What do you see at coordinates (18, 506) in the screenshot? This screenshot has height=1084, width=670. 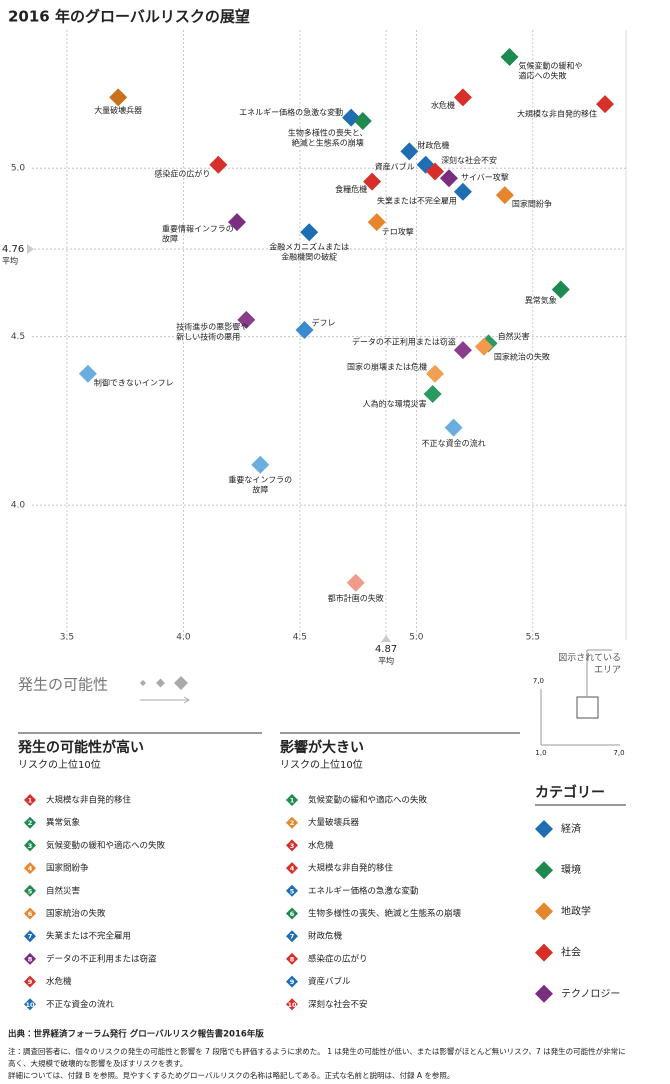 I see `y-tick-label: 4.0` at bounding box center [18, 506].